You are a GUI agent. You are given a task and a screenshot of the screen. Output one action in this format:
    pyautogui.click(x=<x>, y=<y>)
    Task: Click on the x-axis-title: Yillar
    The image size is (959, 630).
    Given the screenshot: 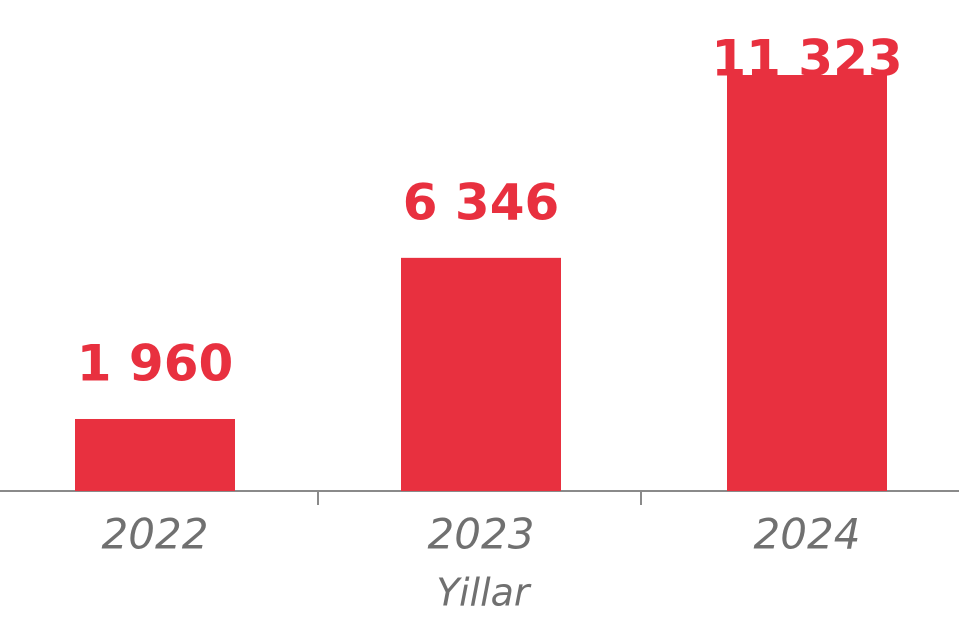 What is the action you would take?
    pyautogui.click(x=484, y=593)
    